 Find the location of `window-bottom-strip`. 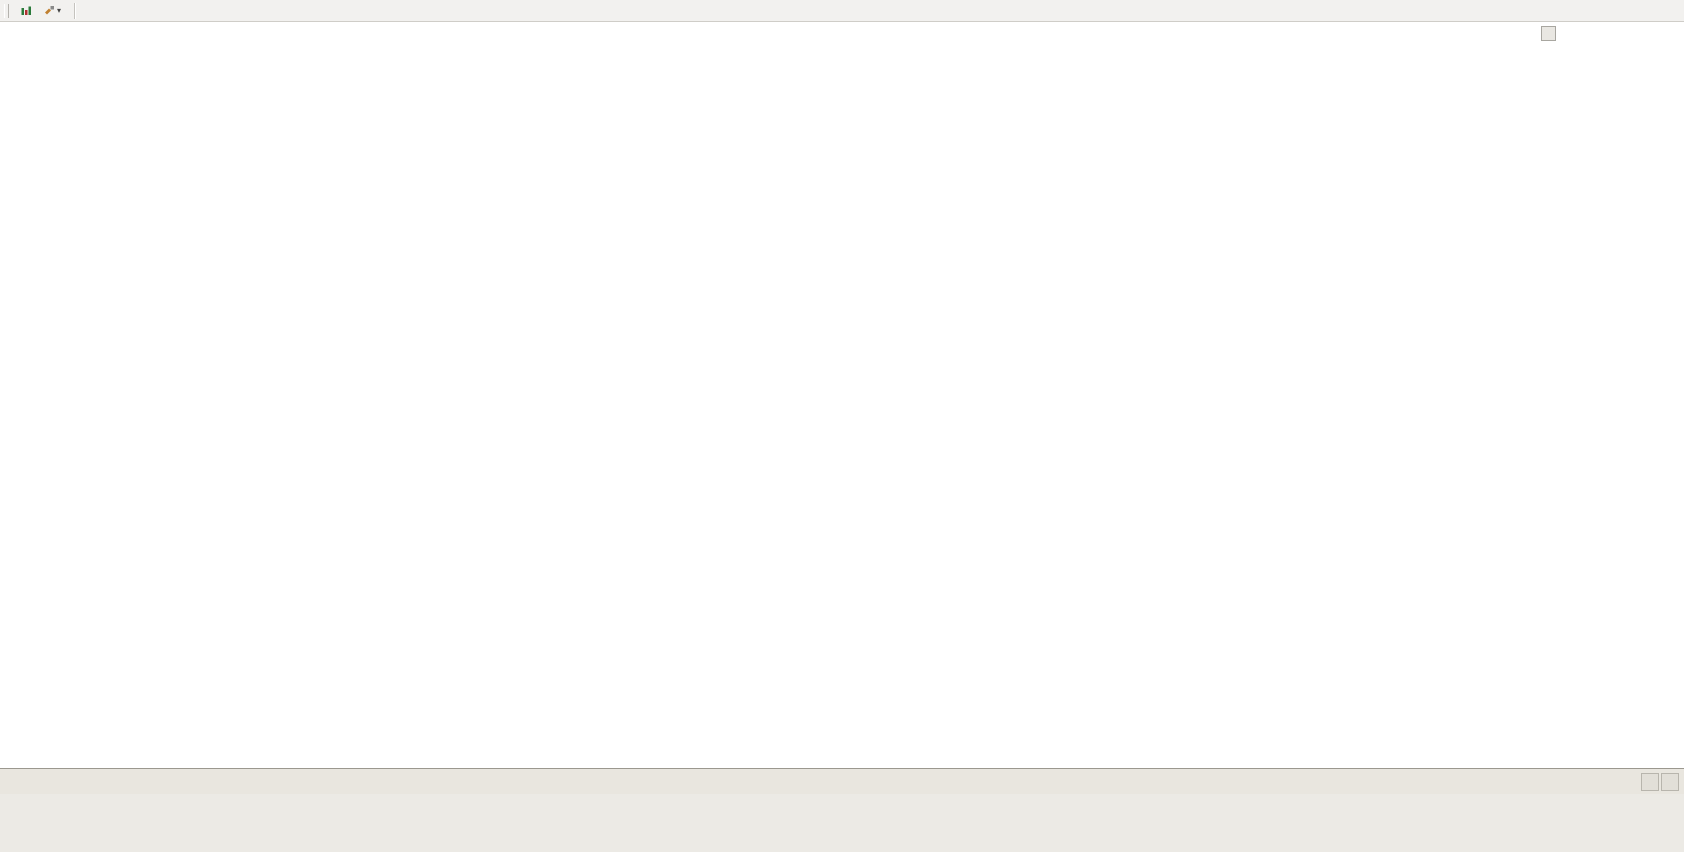

window-bottom-strip is located at coordinates (842, 823).